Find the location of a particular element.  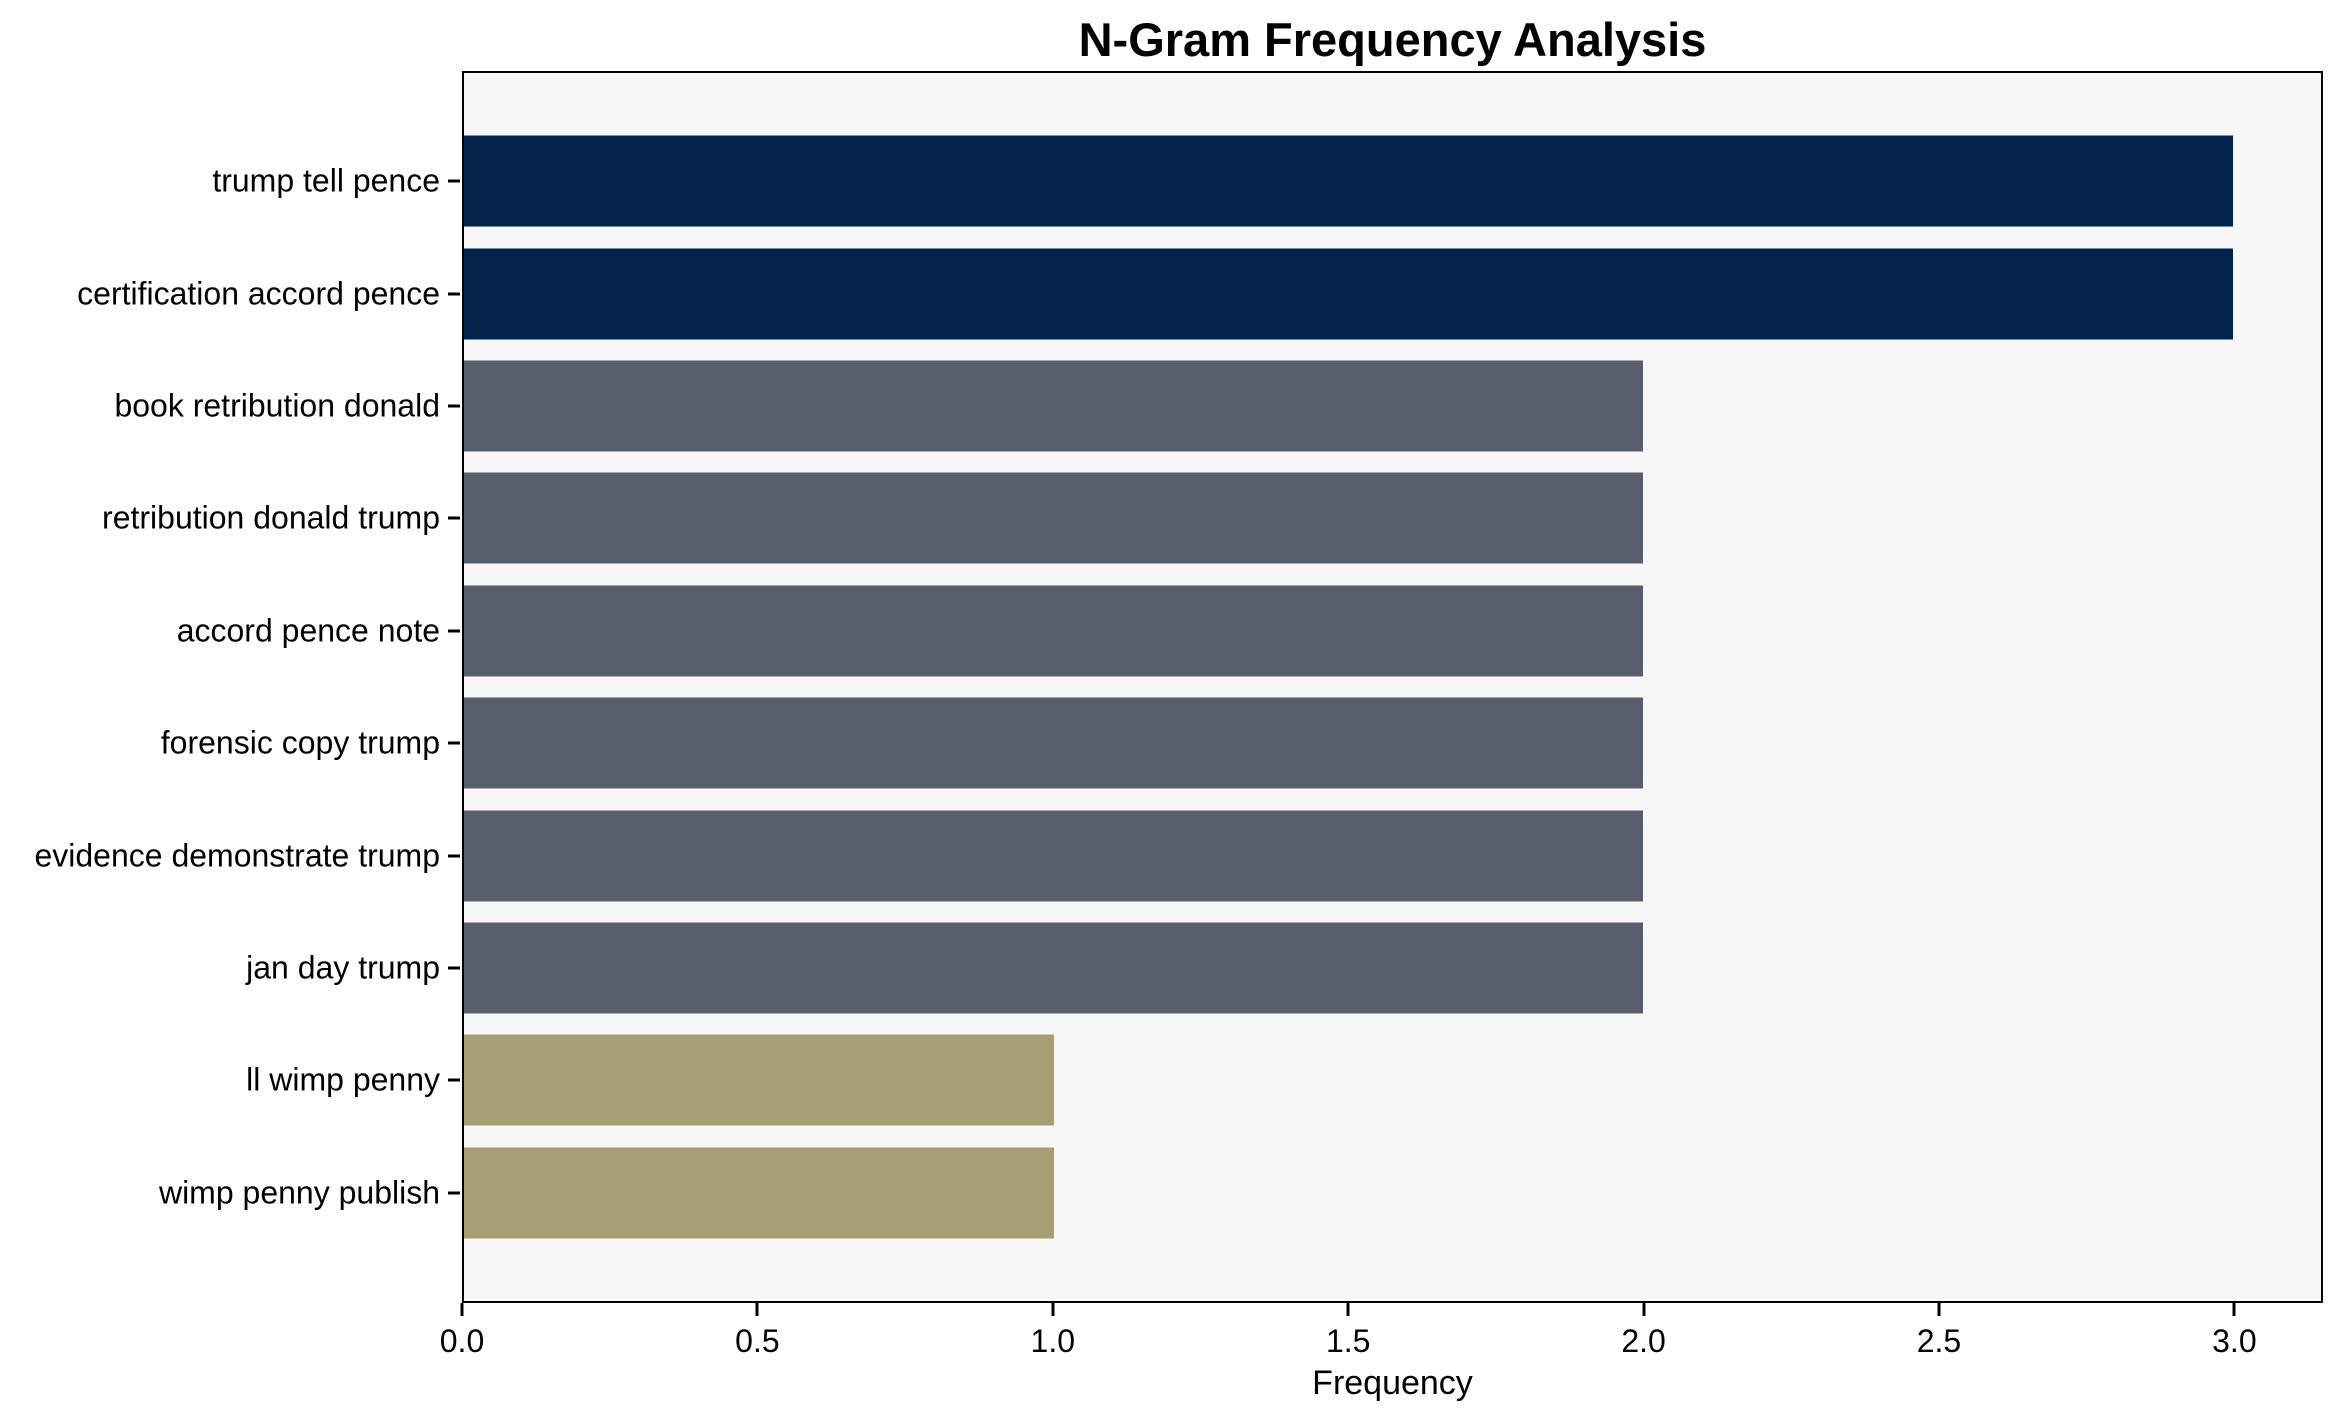

x-tick-label: 3.0 is located at coordinates (2234, 1341).